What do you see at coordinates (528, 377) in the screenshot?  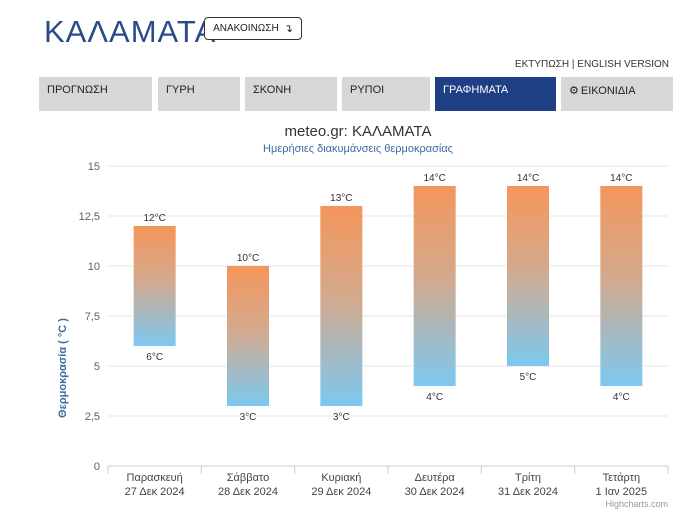 I see `low-temp-label: 5°C` at bounding box center [528, 377].